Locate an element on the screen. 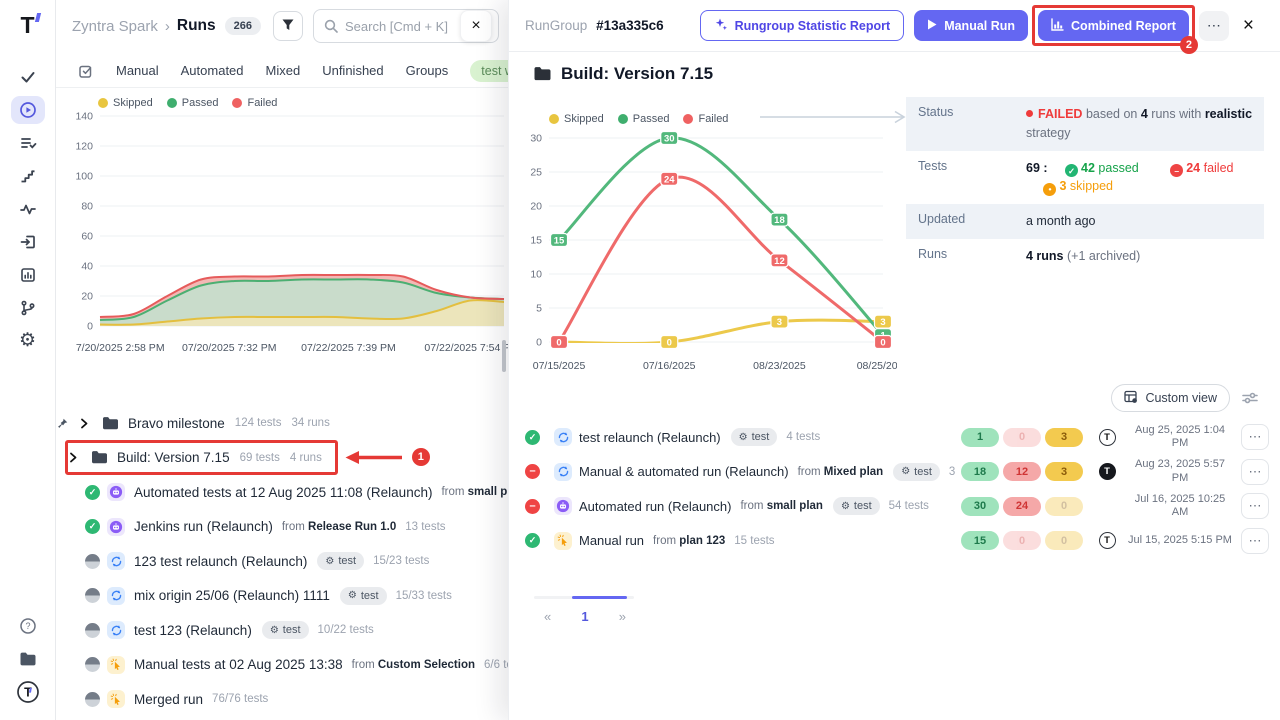  tab-automated: Automated is located at coordinates (212, 70).